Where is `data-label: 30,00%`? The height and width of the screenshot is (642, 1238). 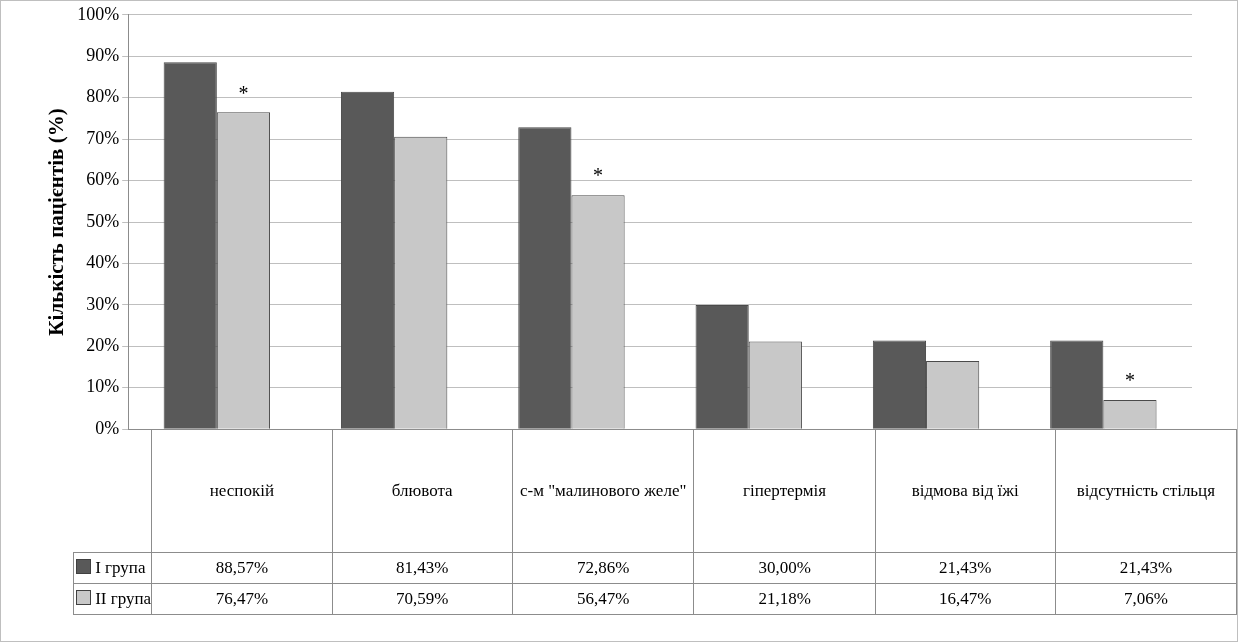 data-label: 30,00% is located at coordinates (784, 568).